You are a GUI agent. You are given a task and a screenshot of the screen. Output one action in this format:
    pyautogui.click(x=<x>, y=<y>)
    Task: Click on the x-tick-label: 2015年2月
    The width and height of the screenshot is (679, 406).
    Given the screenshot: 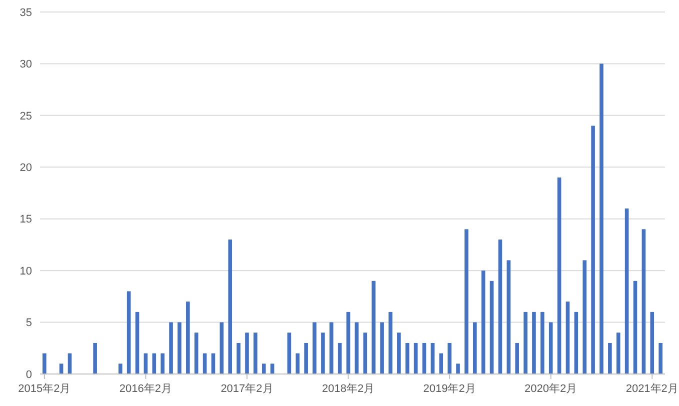 What is the action you would take?
    pyautogui.click(x=44, y=389)
    